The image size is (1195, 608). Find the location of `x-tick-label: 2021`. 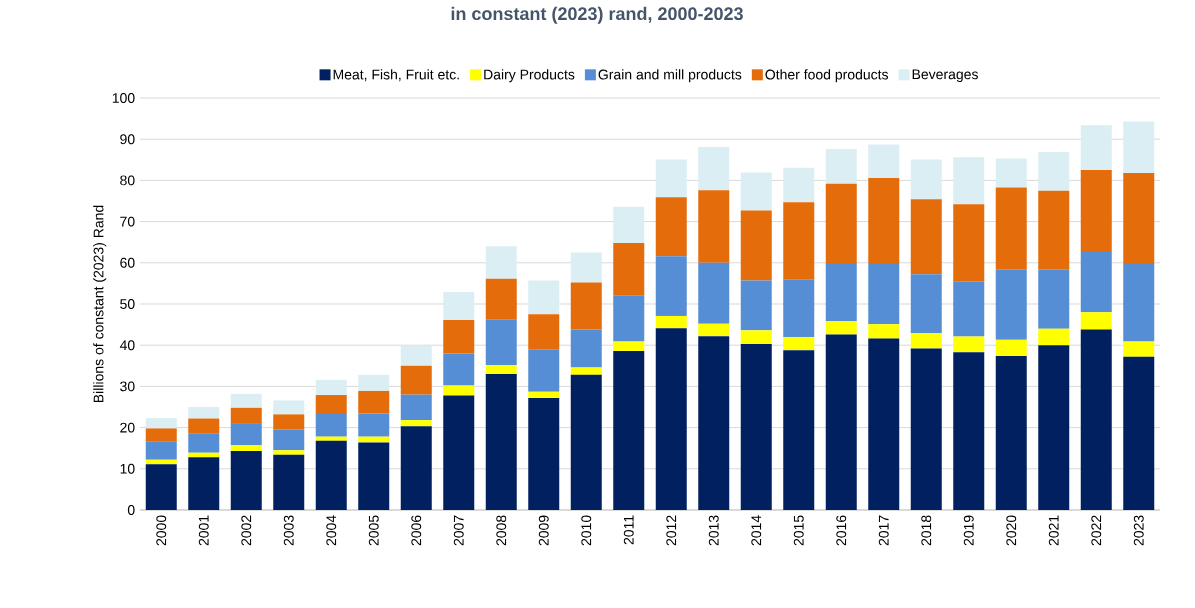

x-tick-label: 2021 is located at coordinates (1053, 530).